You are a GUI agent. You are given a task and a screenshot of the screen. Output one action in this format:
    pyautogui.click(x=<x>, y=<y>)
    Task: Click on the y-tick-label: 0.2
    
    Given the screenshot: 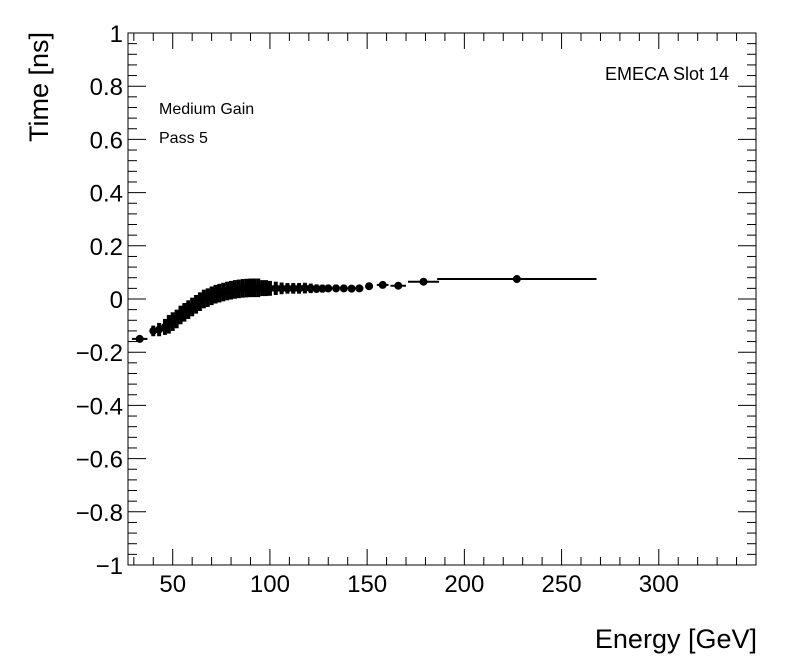 What is the action you would take?
    pyautogui.click(x=106, y=247)
    